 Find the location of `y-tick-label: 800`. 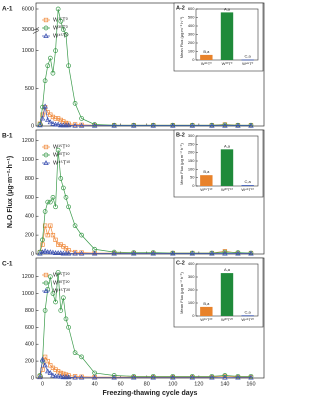

y-tick-label: 800 is located at coordinates (29, 179).